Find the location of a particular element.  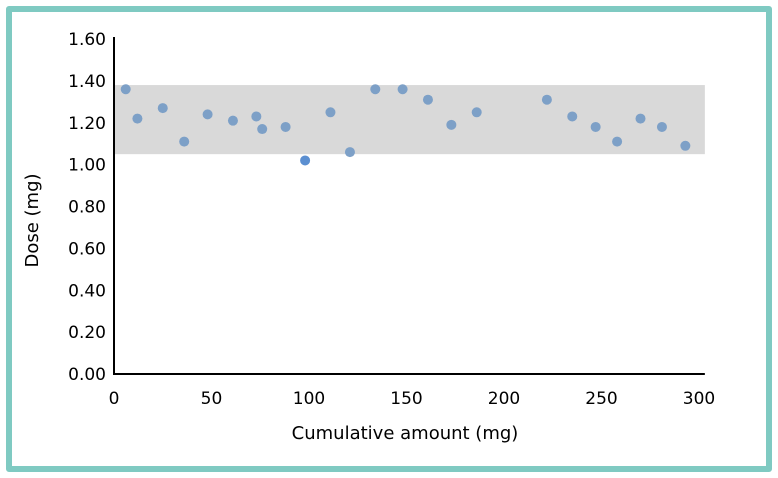

reference-band-layer is located at coordinates (409, 120).